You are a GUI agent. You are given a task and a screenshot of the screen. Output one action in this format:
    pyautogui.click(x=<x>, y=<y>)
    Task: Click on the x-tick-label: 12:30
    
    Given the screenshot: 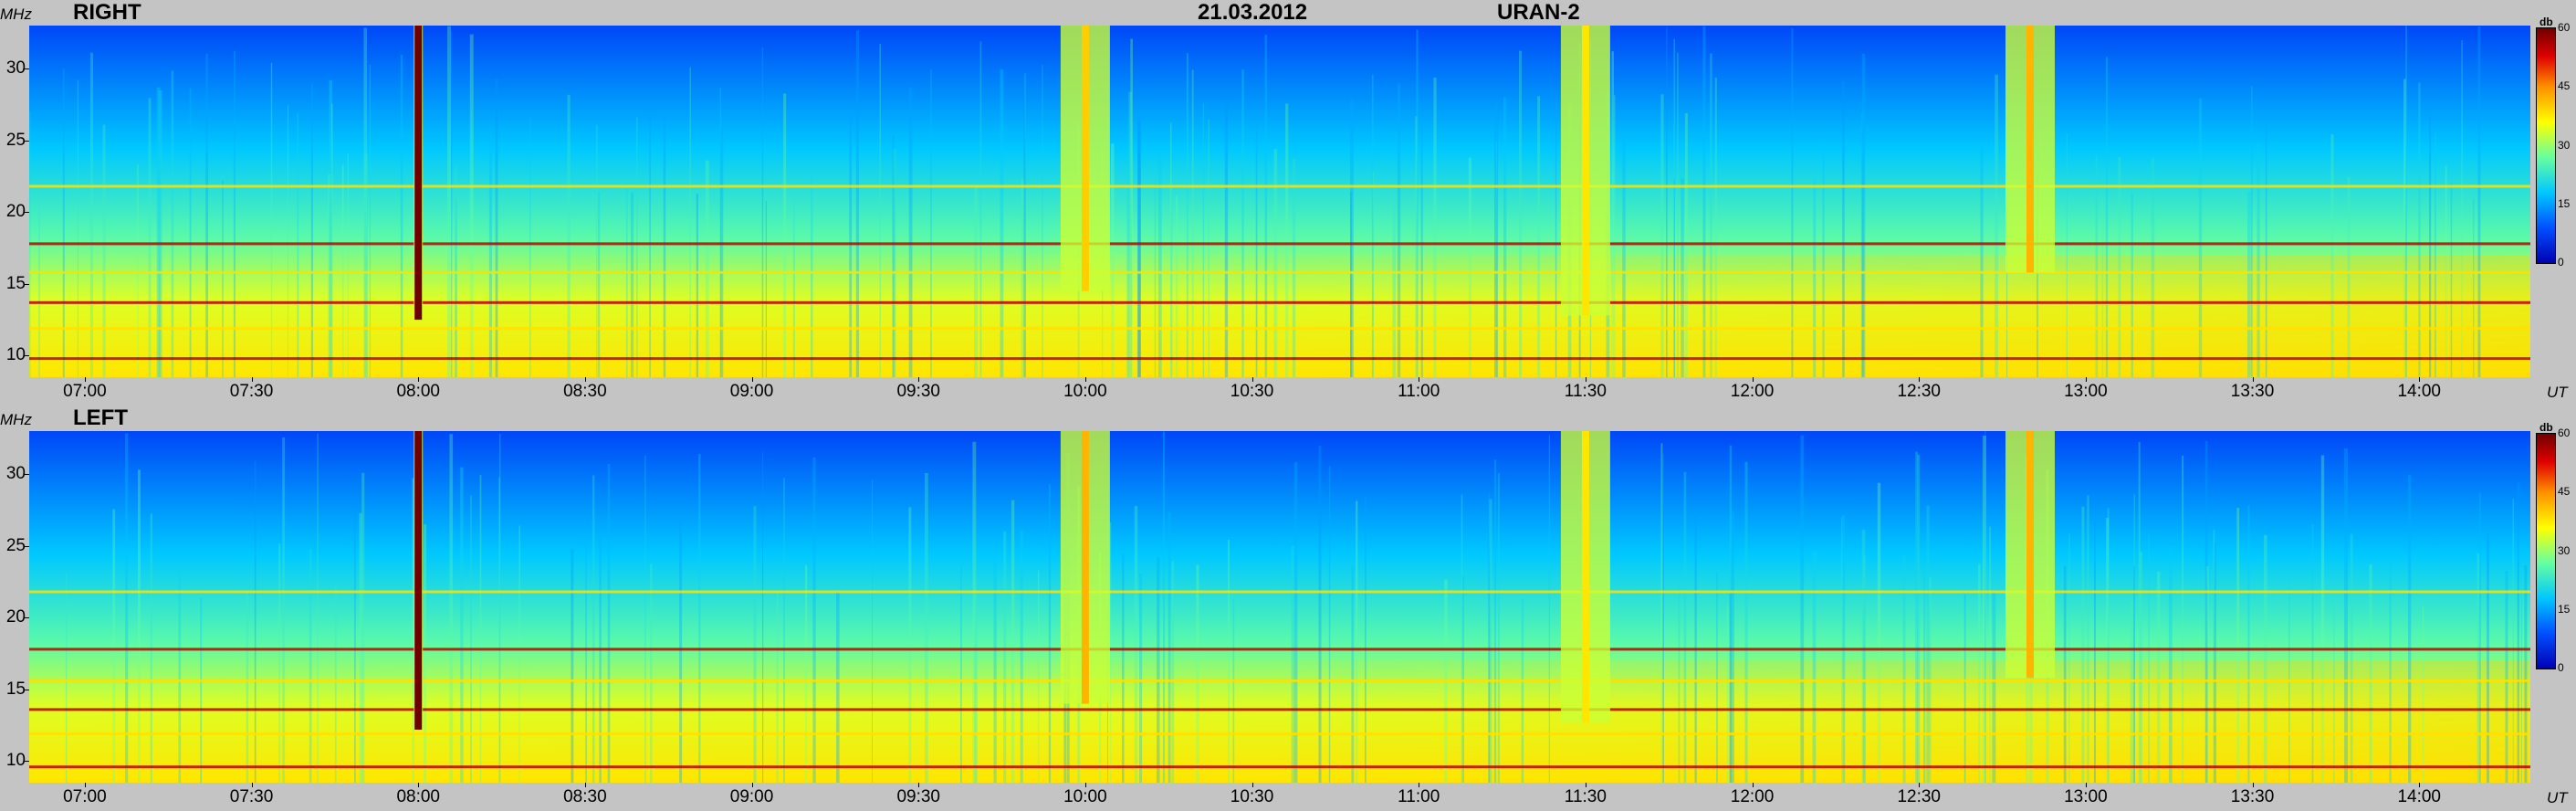 What is the action you would take?
    pyautogui.click(x=1919, y=796)
    